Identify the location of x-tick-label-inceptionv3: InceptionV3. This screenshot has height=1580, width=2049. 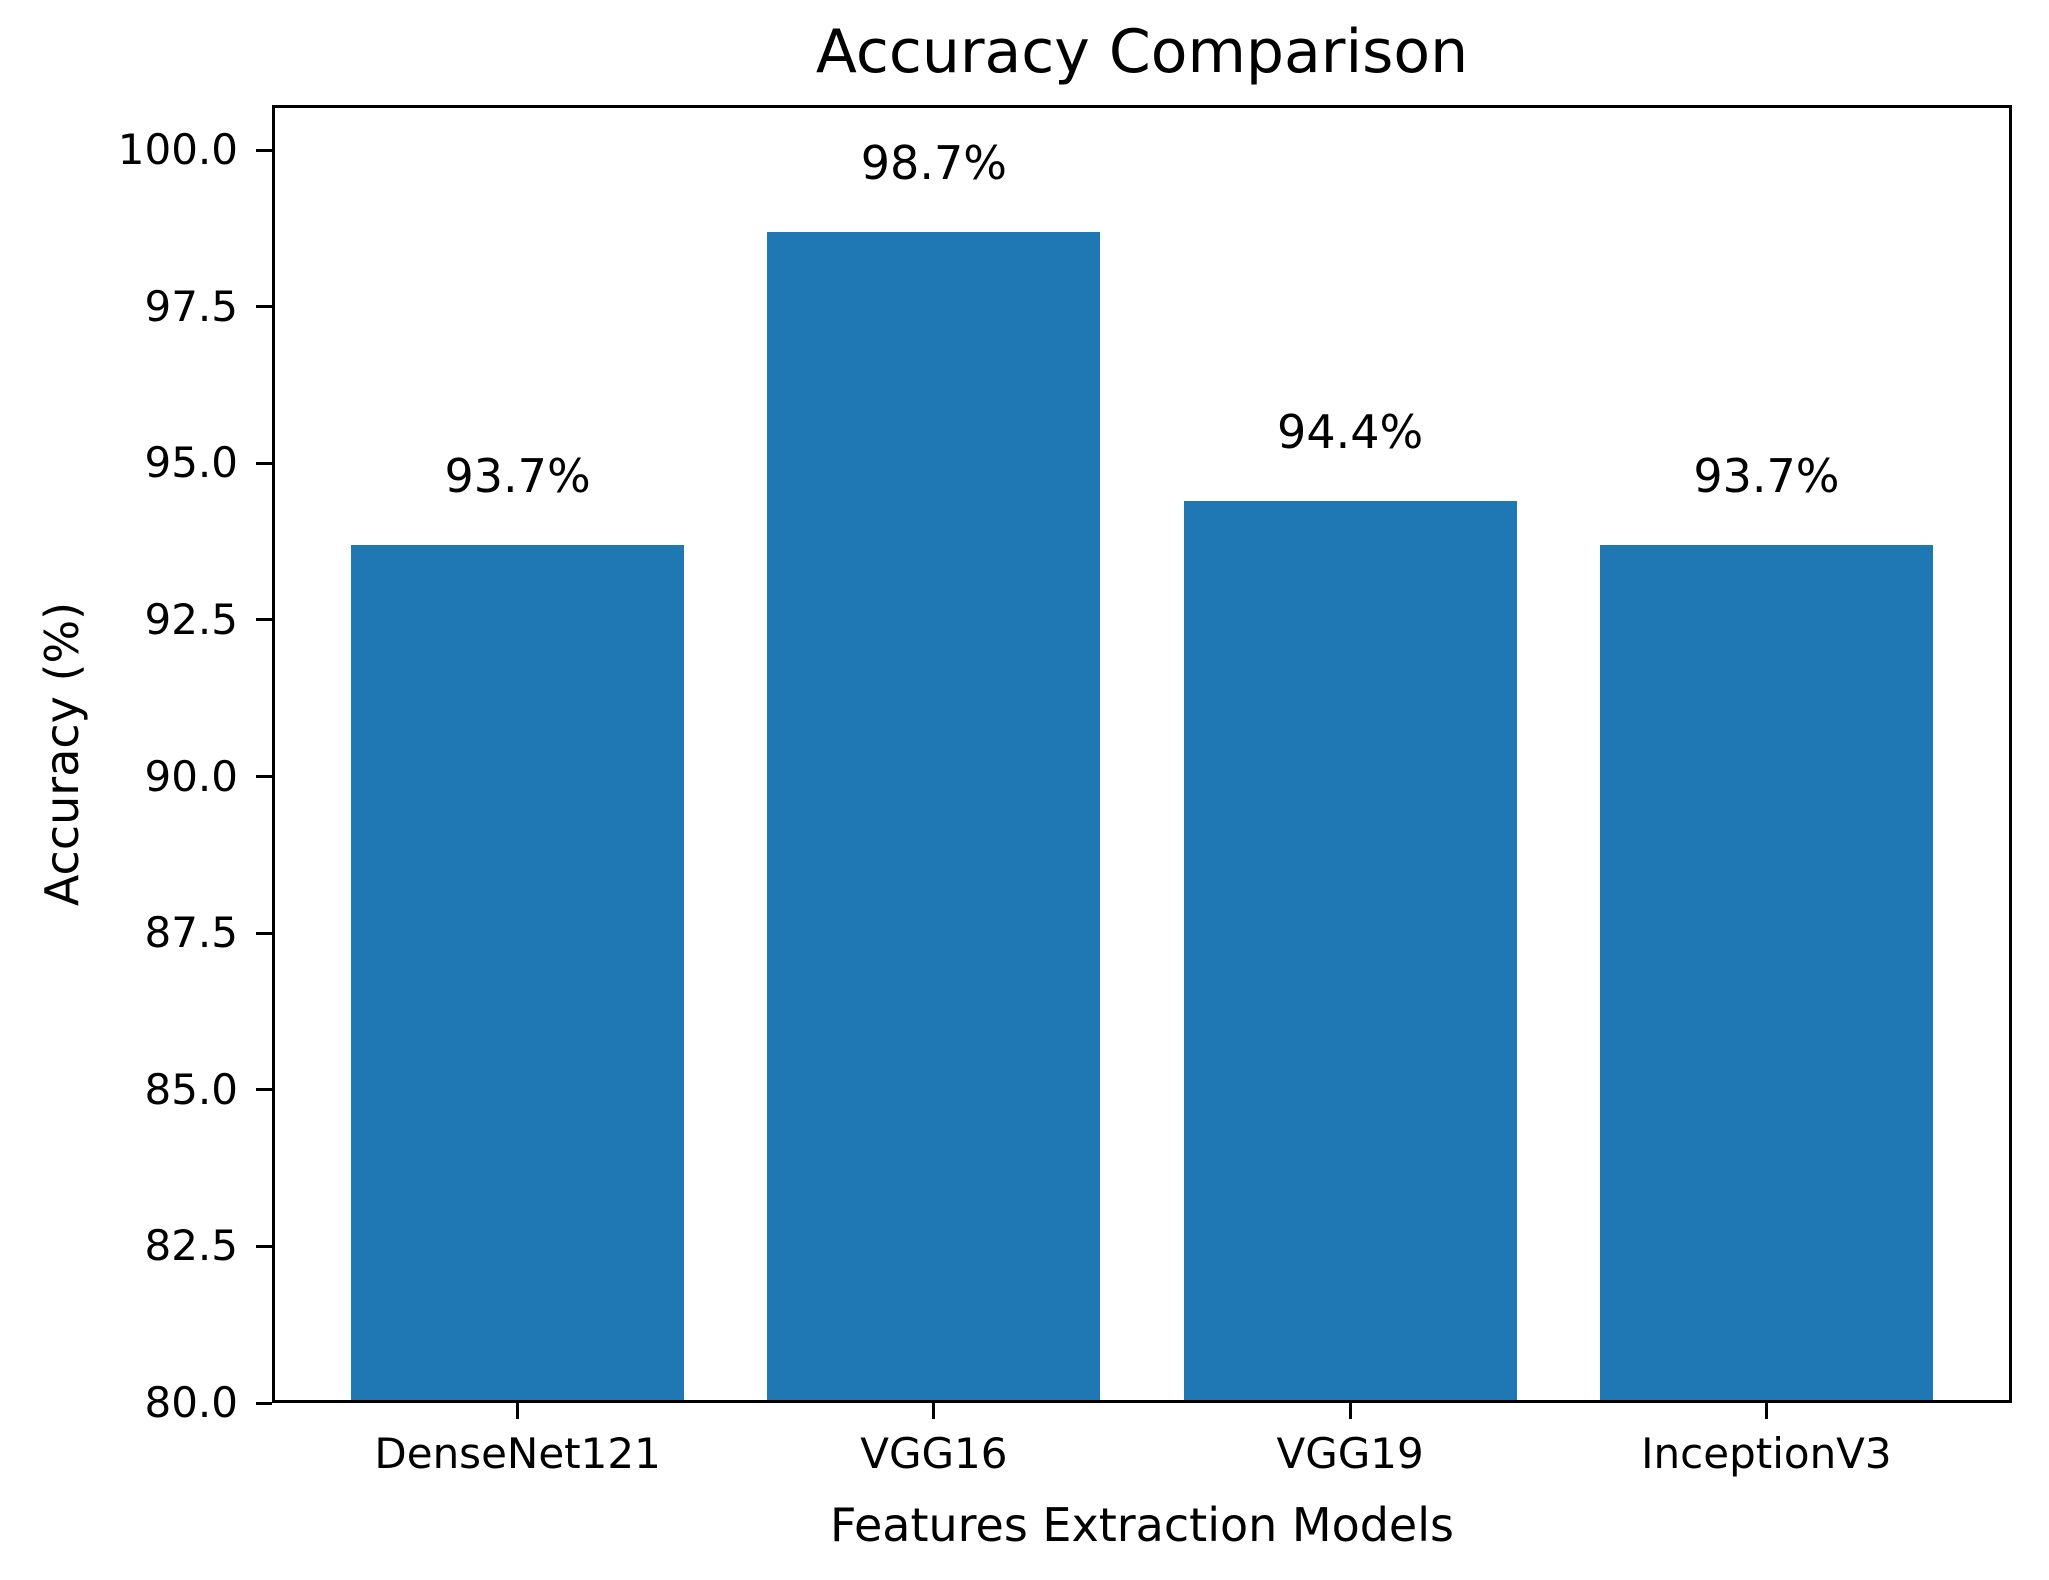
(1766, 1453).